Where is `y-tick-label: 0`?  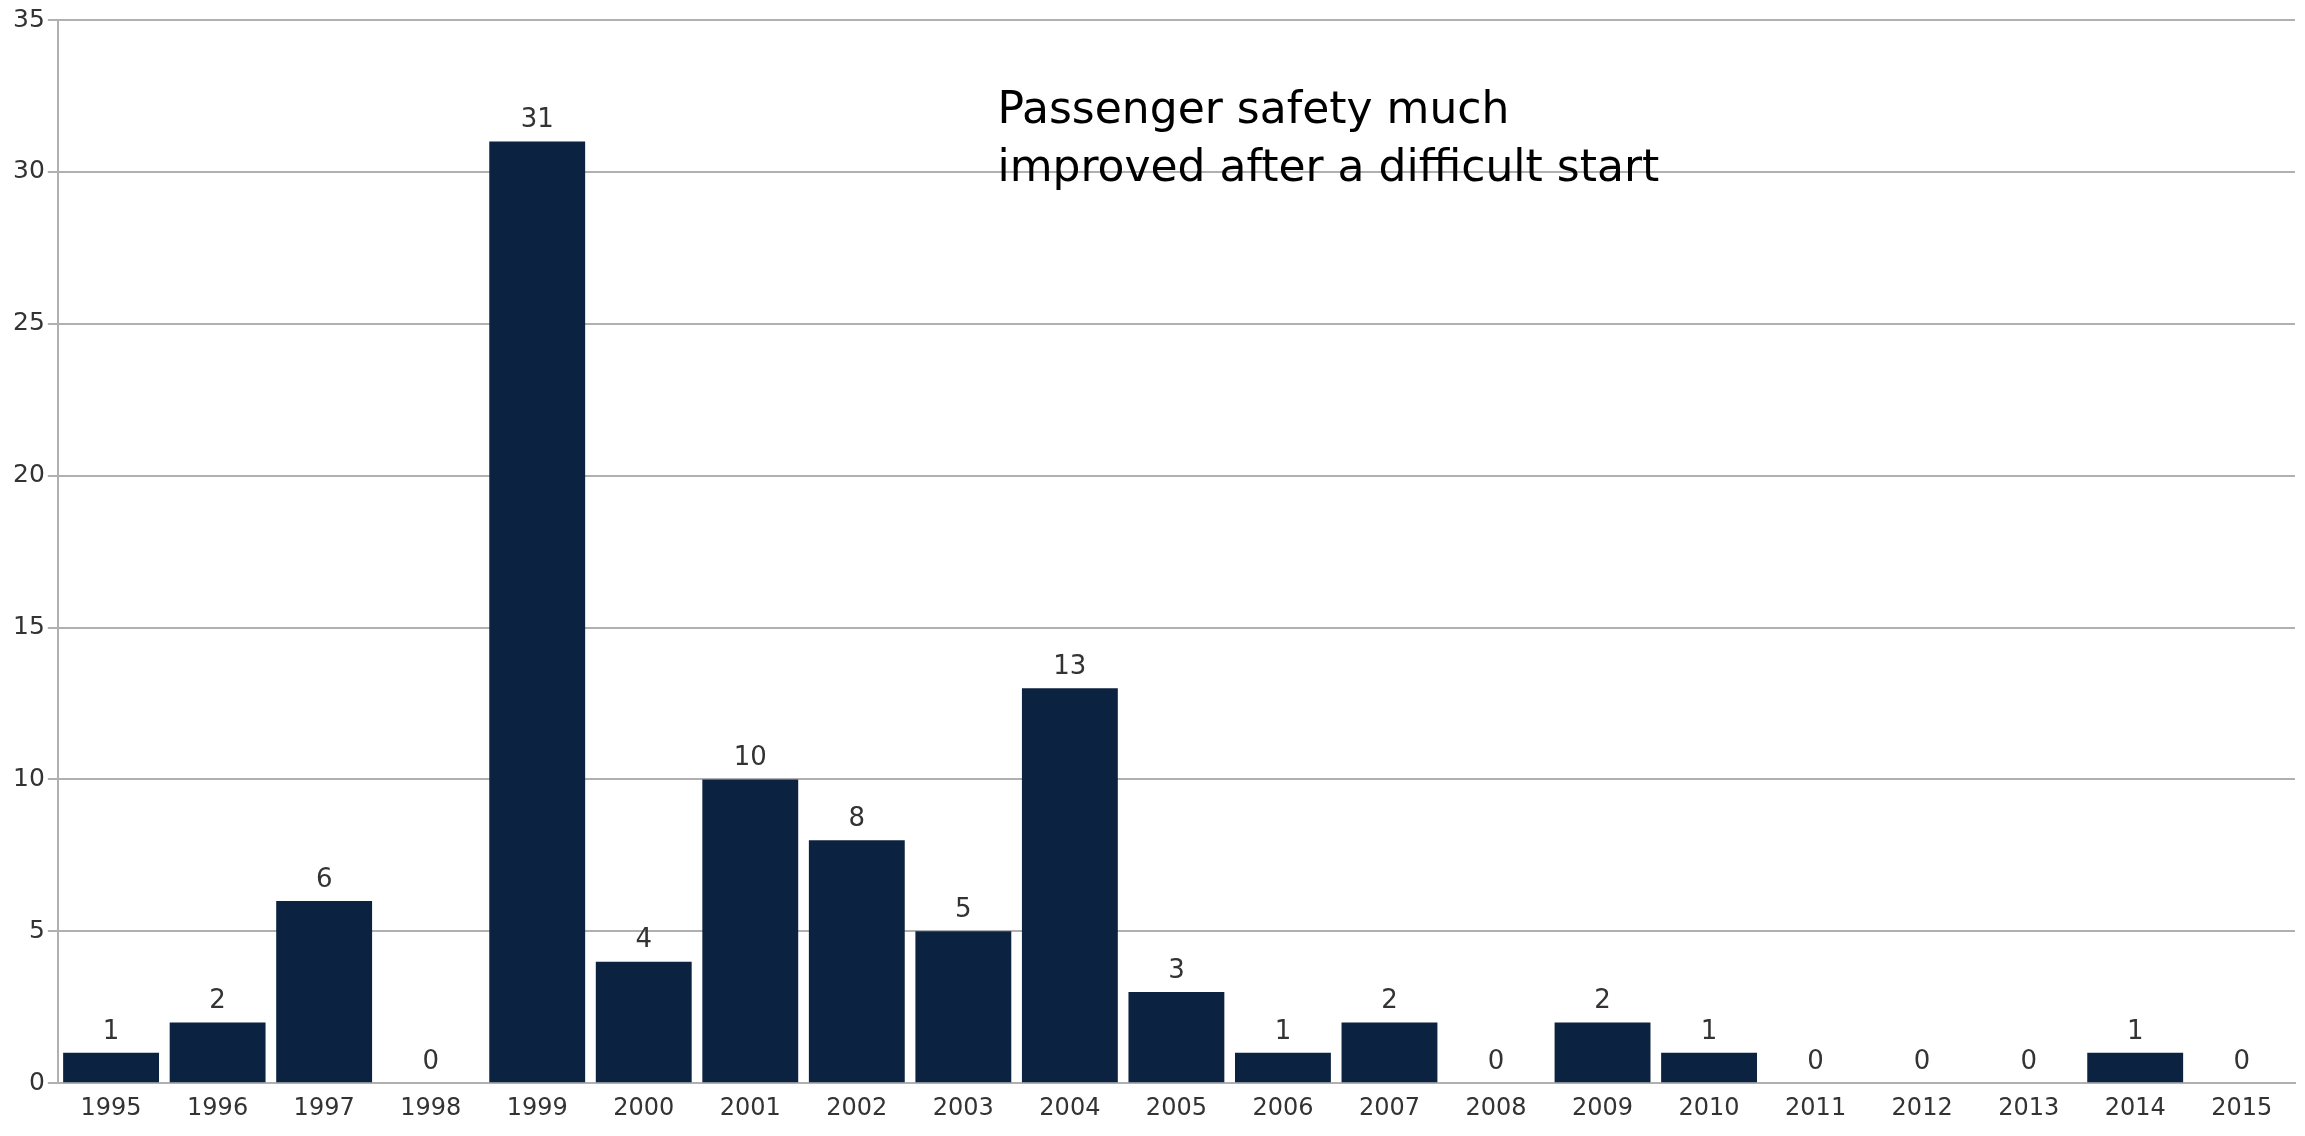 y-tick-label: 0 is located at coordinates (36, 1081).